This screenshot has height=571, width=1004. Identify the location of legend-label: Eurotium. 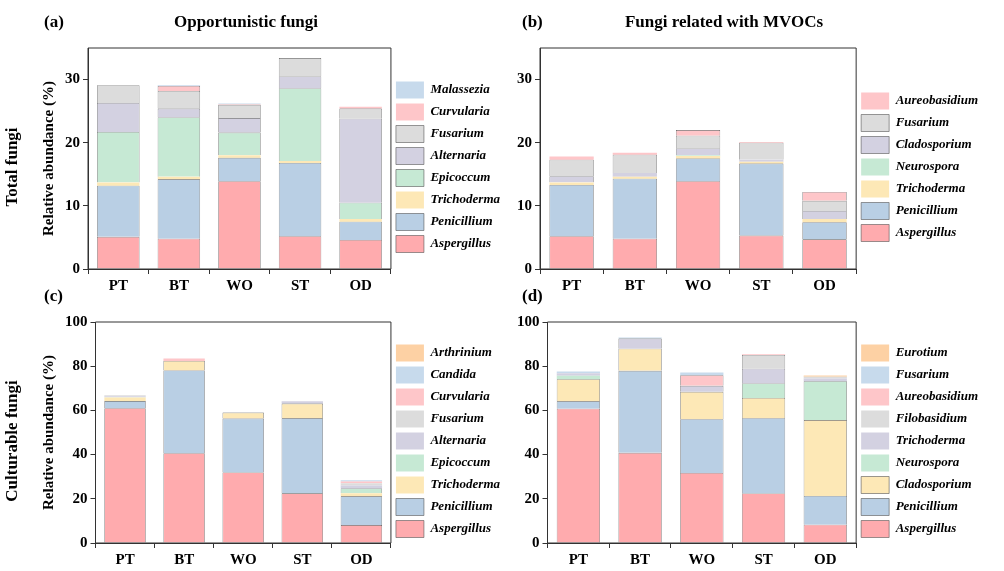
(921, 352).